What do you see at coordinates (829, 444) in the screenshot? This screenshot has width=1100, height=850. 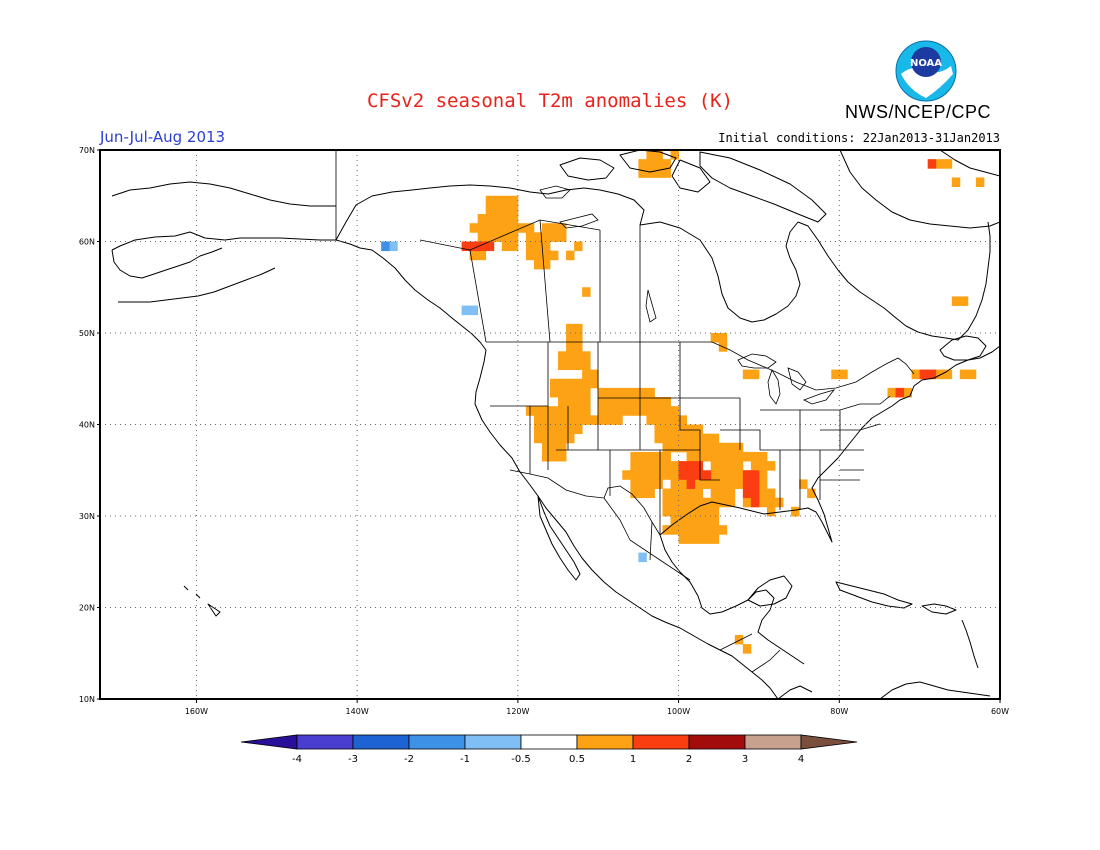 I see `us-gulf-coastline` at bounding box center [829, 444].